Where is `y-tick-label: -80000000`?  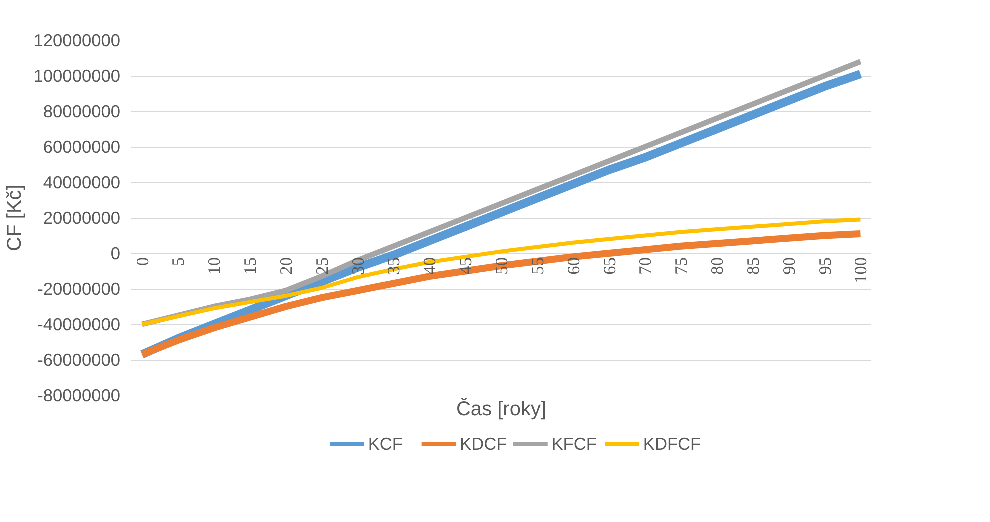
y-tick-label: -80000000 is located at coordinates (79, 396).